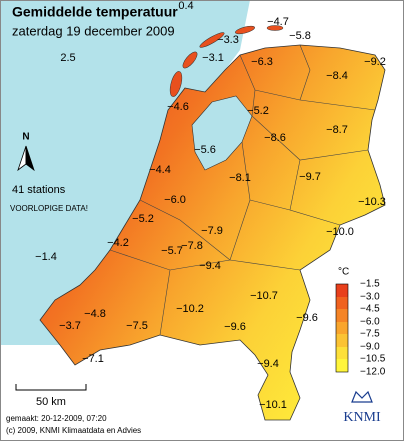 This screenshot has width=404, height=441. What do you see at coordinates (370, 284) in the screenshot?
I see `legend-tick: −1.5` at bounding box center [370, 284].